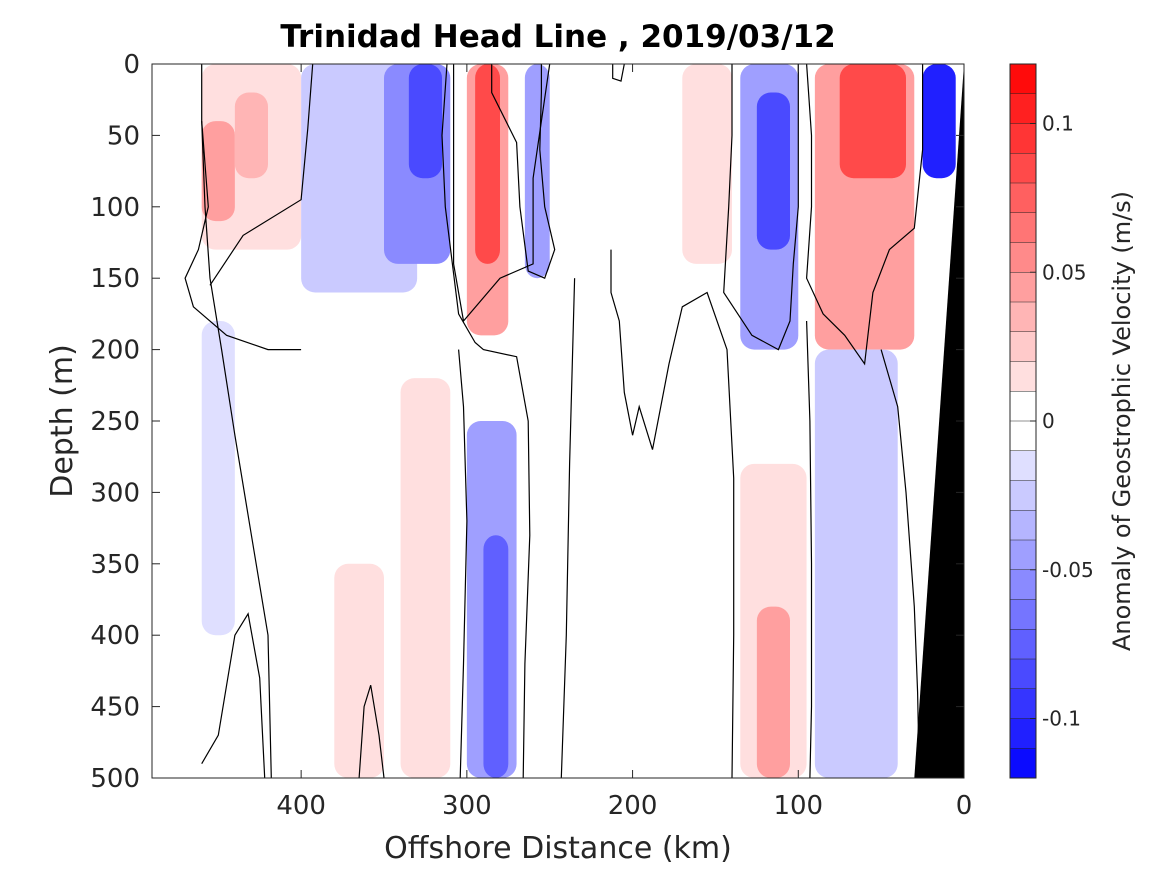 The height and width of the screenshot is (875, 1167). Describe the element at coordinates (131, 65) in the screenshot. I see `y-tick-label: 0` at that location.